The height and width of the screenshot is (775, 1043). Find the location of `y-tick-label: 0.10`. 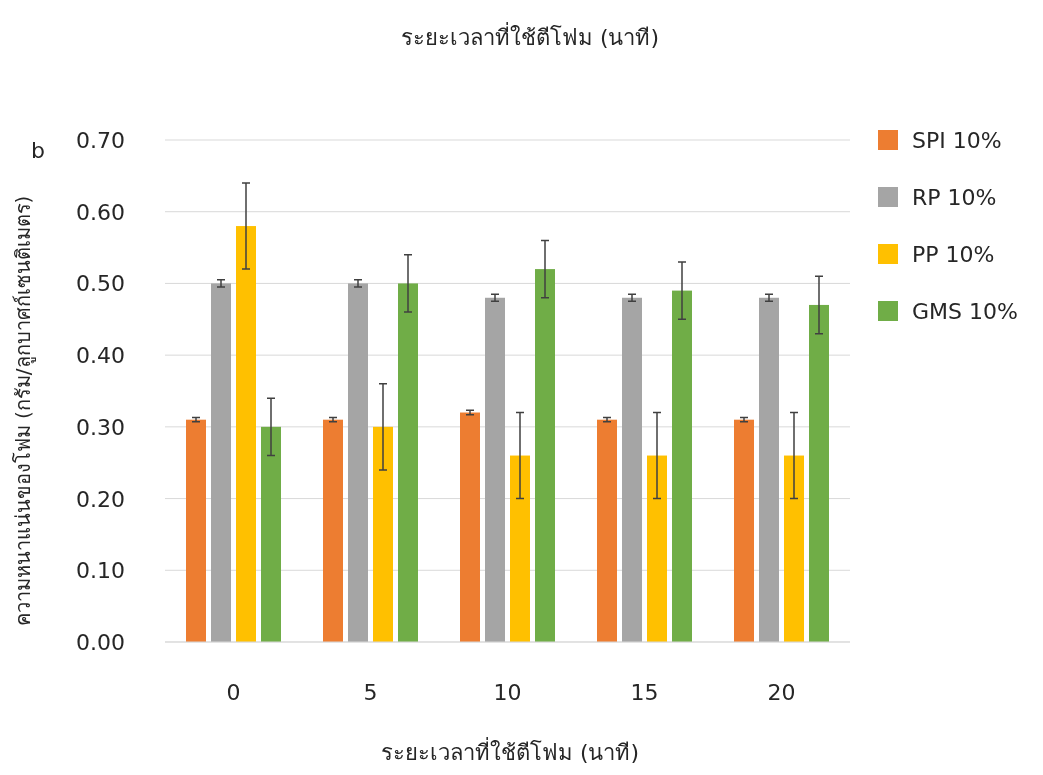

y-tick-label: 0.10 is located at coordinates (100, 571).